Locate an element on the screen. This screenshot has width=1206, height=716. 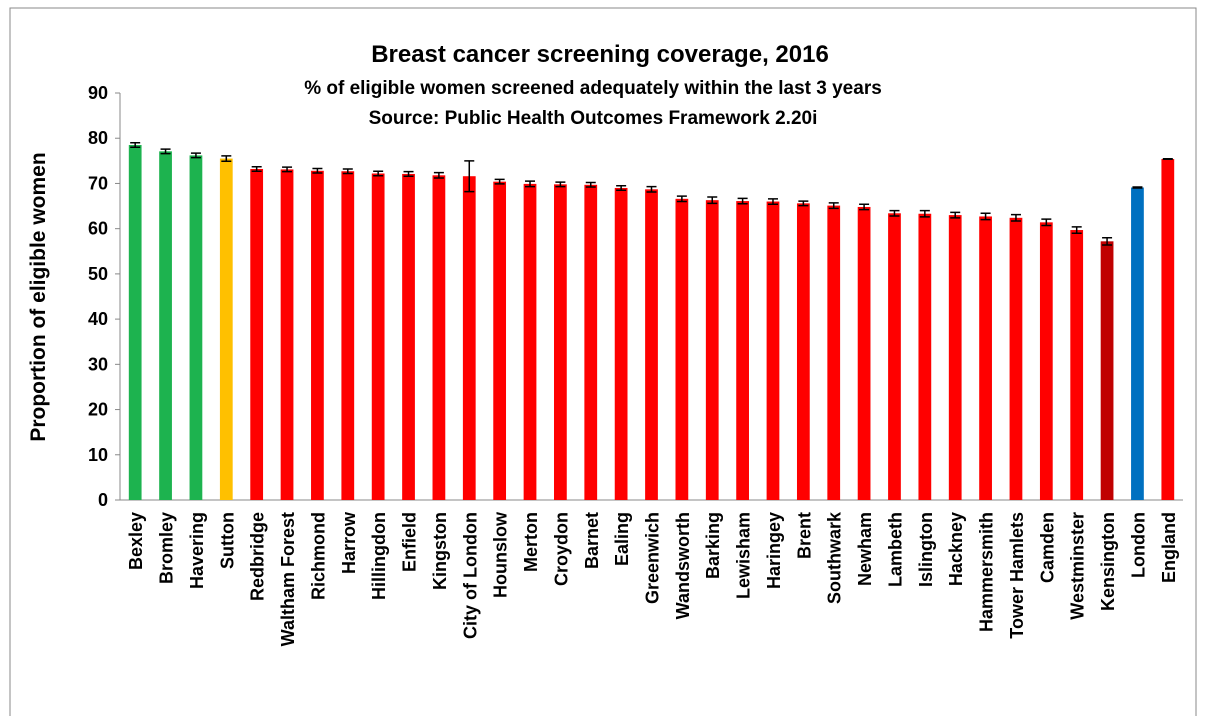
x-tick-label: Camden is located at coordinates (1047, 547).